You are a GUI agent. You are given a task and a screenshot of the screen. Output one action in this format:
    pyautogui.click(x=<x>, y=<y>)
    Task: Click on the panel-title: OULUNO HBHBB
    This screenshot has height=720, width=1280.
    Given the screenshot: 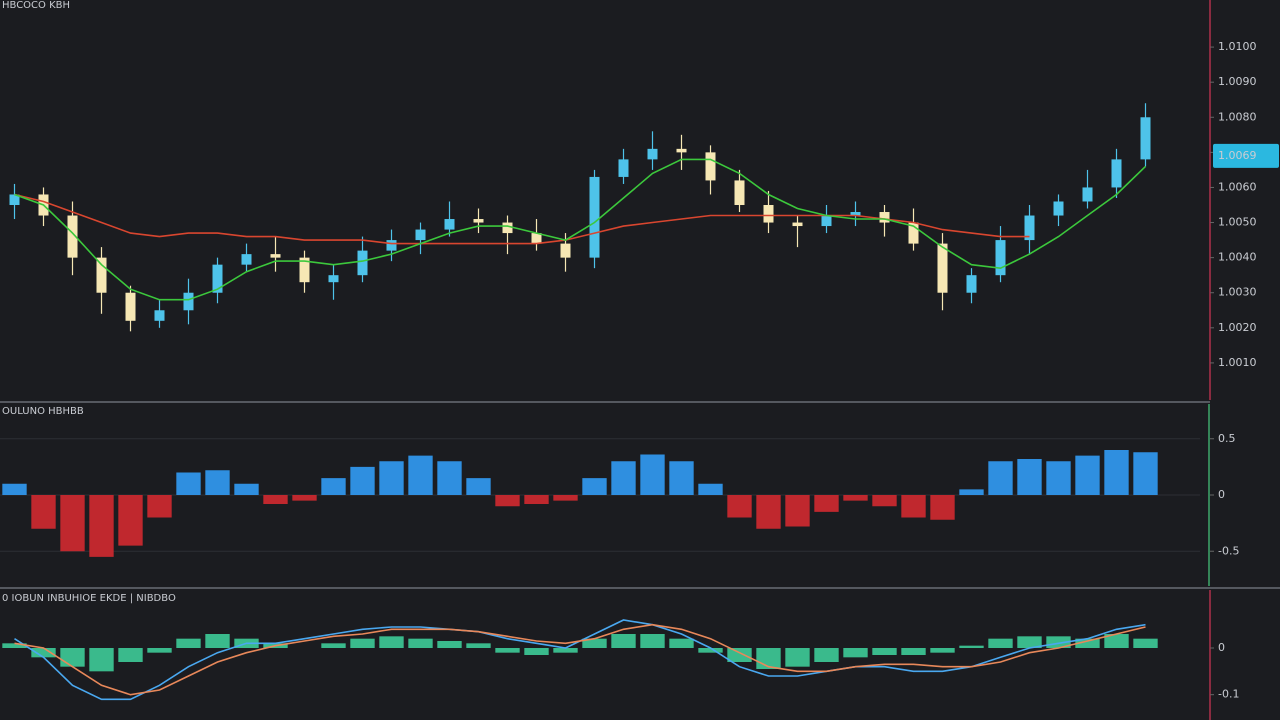 What is the action you would take?
    pyautogui.click(x=43, y=411)
    